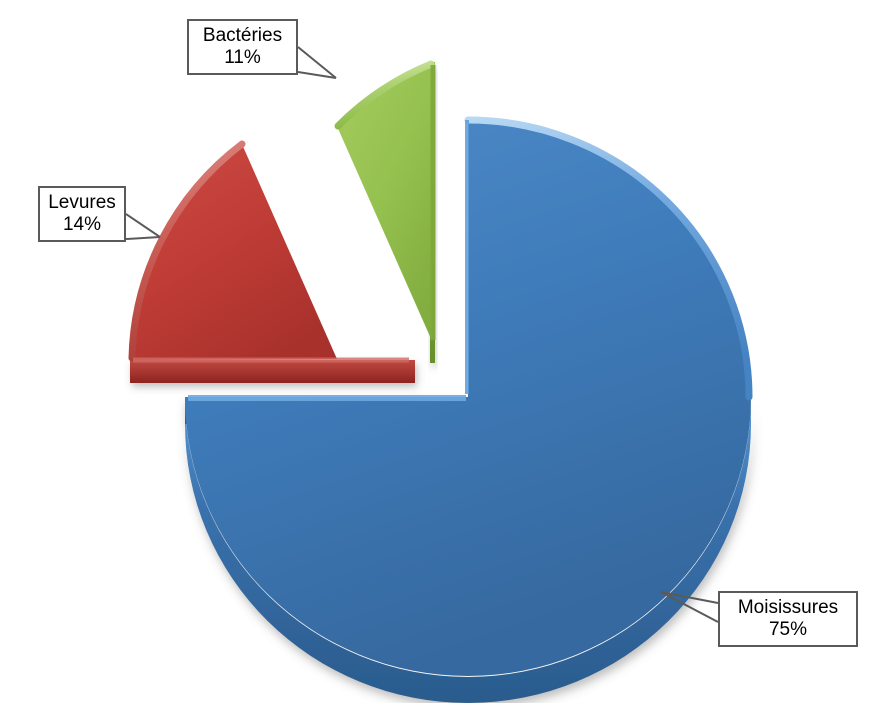 This screenshot has height=703, width=870. Describe the element at coordinates (384, 201) in the screenshot. I see `pie-slice-bacteries-top` at that location.